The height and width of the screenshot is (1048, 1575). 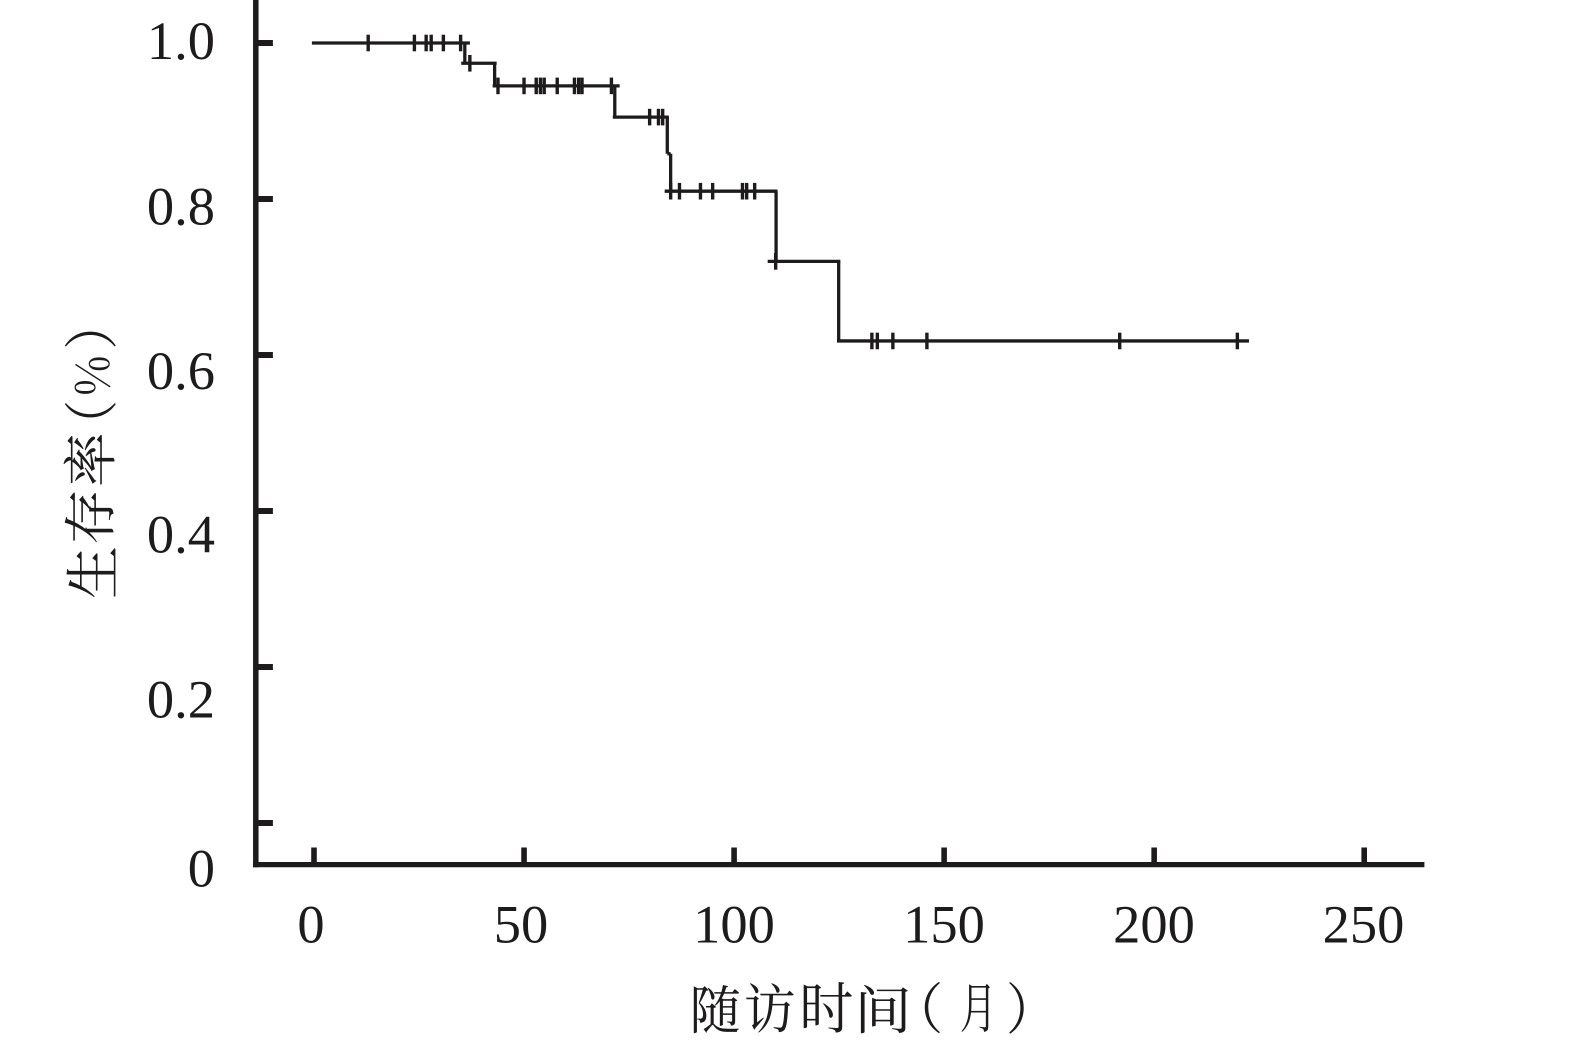 What do you see at coordinates (181, 534) in the screenshot?
I see `y-tick-label: 0.4` at bounding box center [181, 534].